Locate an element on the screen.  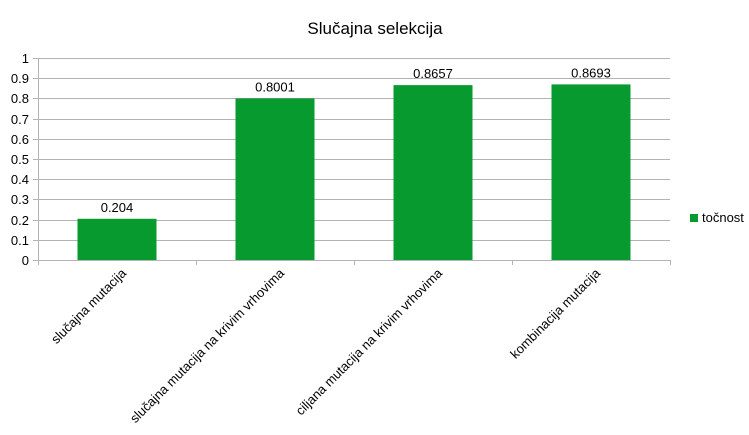
chart-title: Slučajna selekcija is located at coordinates (375, 28).